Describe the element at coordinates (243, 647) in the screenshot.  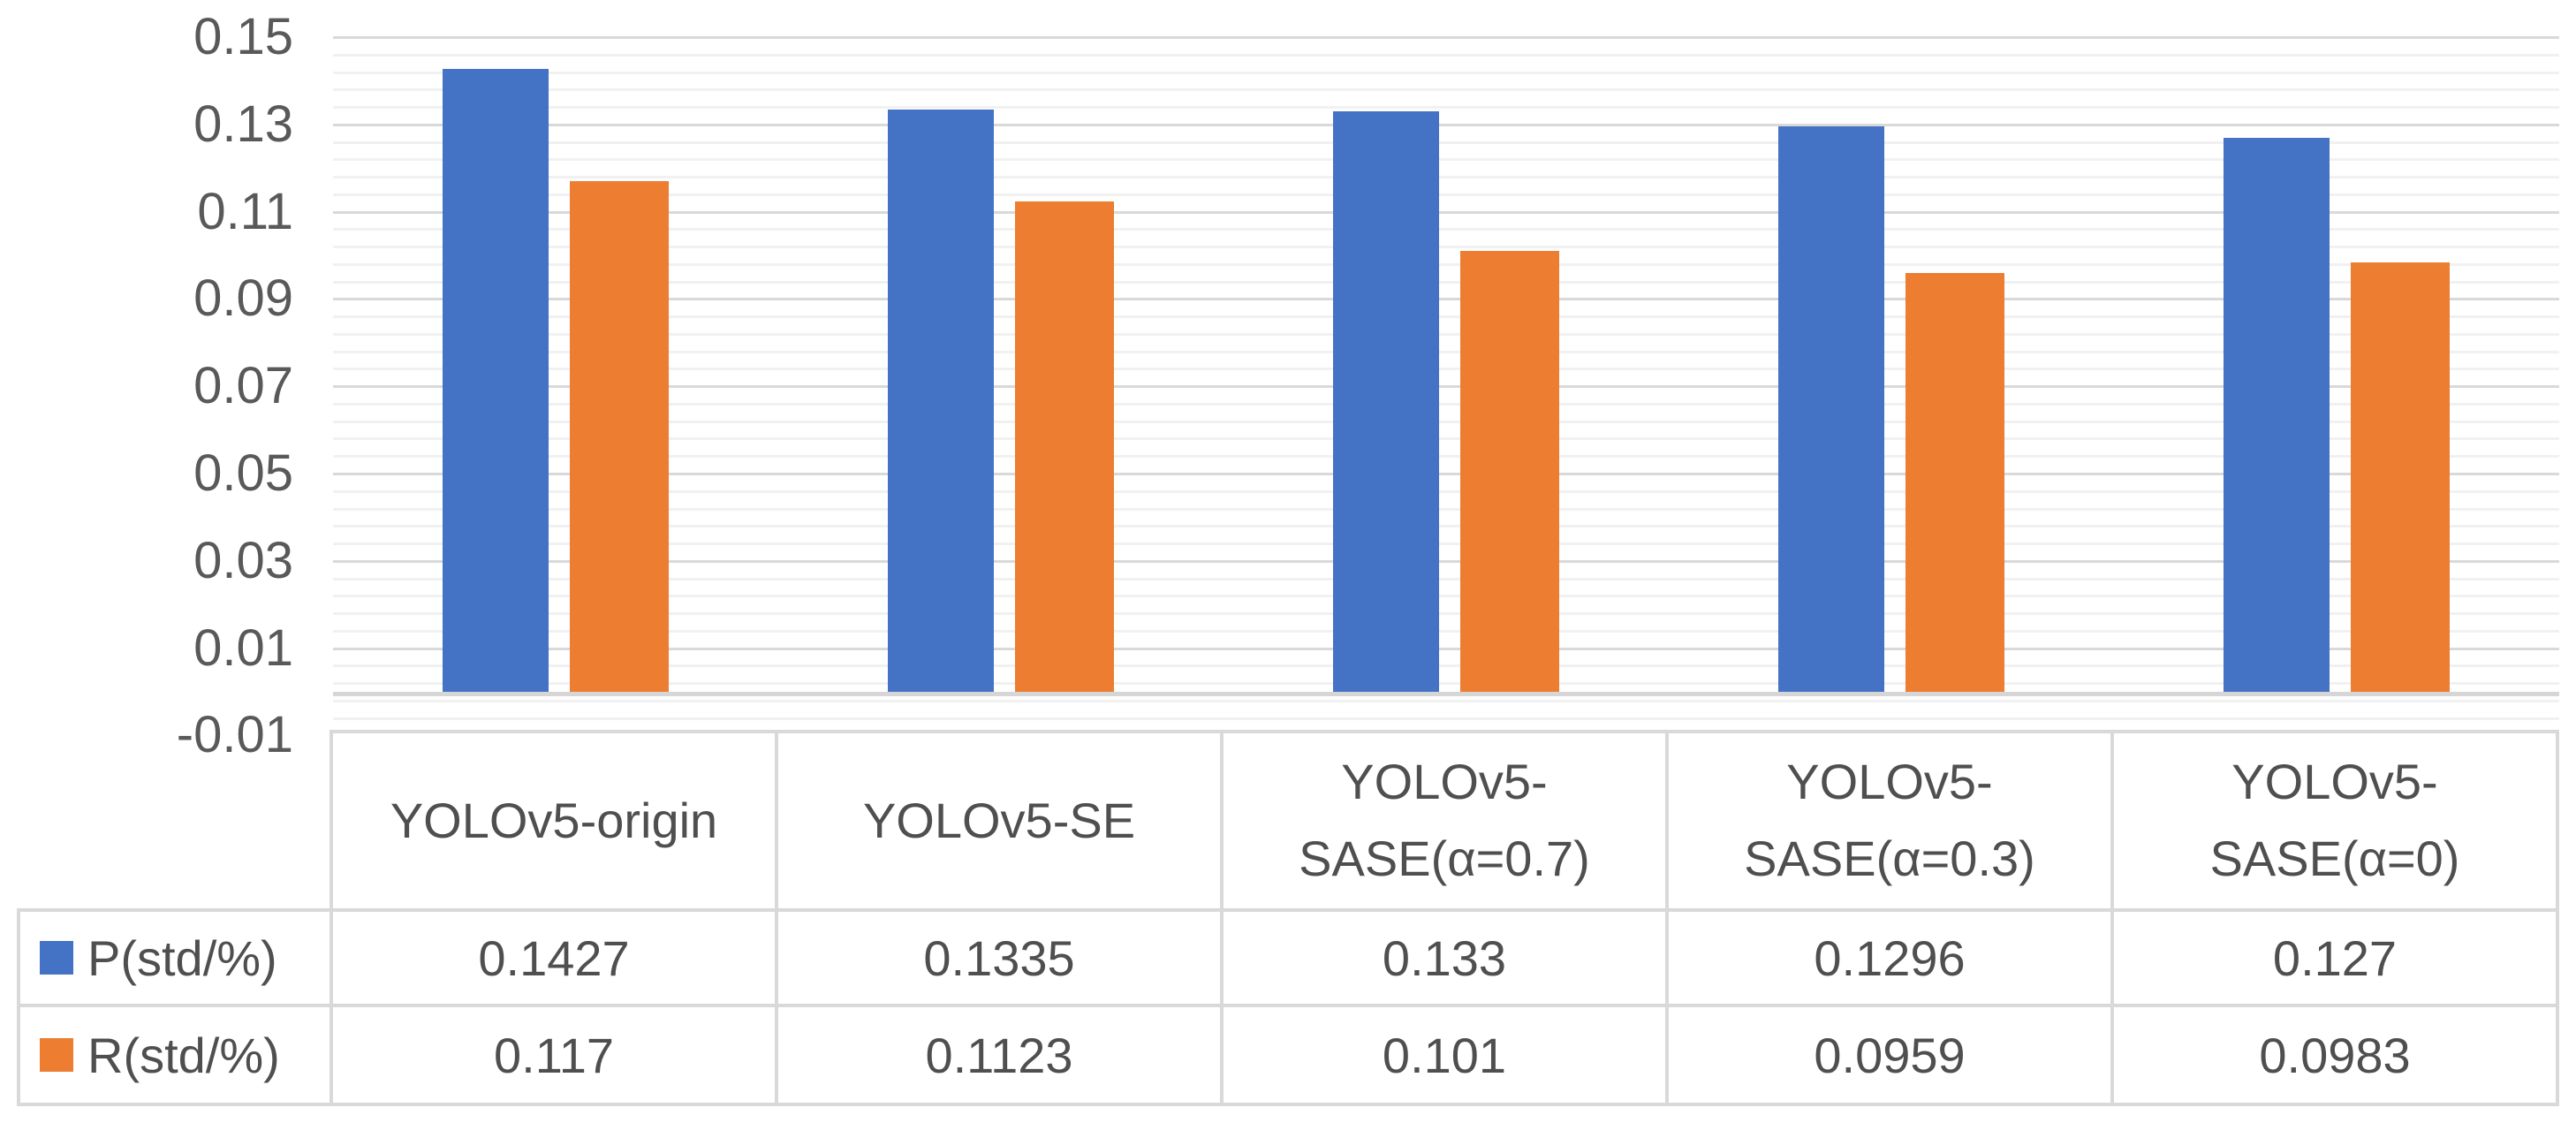
I see `y-axis-tick-label: 0.01` at that location.